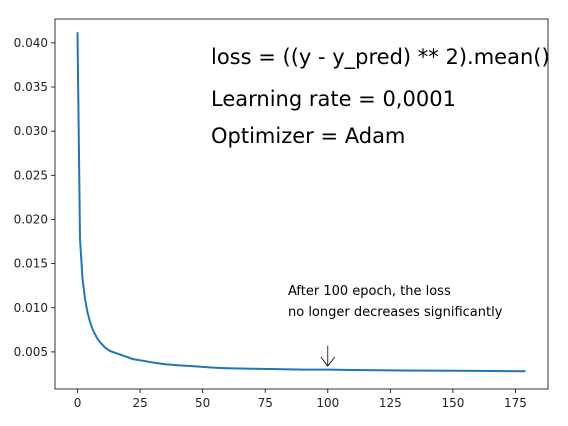 The width and height of the screenshot is (568, 426). Describe the element at coordinates (31, 219) in the screenshot. I see `y-tick-label: 0.020` at that location.